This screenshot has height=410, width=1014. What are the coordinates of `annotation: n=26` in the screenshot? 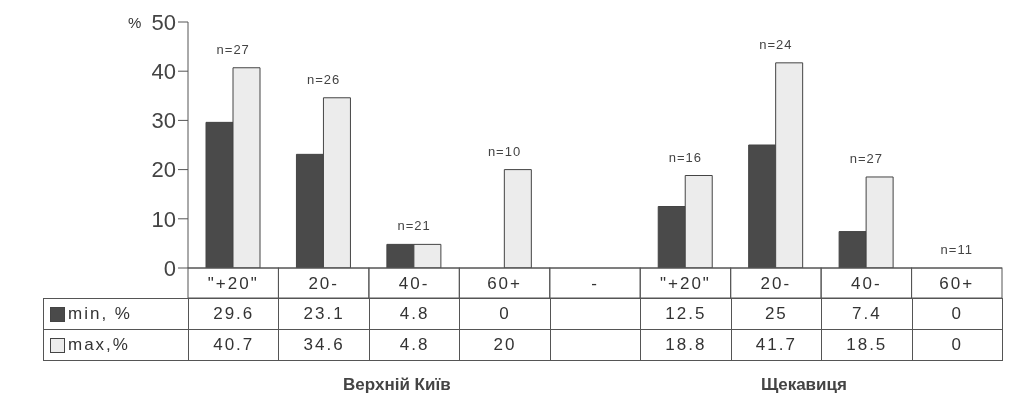 It's located at (324, 79).